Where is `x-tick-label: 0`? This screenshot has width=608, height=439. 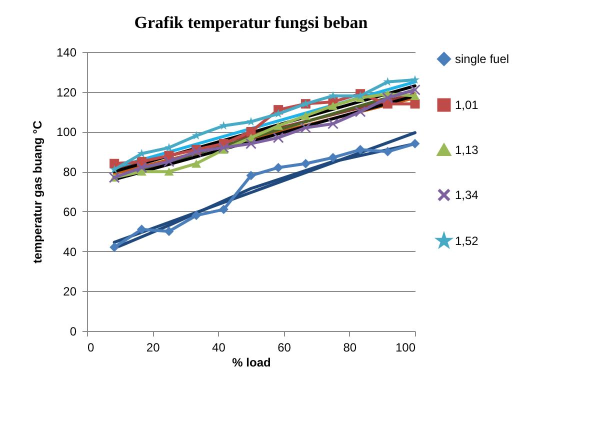
x-tick-label: 0 is located at coordinates (91, 347).